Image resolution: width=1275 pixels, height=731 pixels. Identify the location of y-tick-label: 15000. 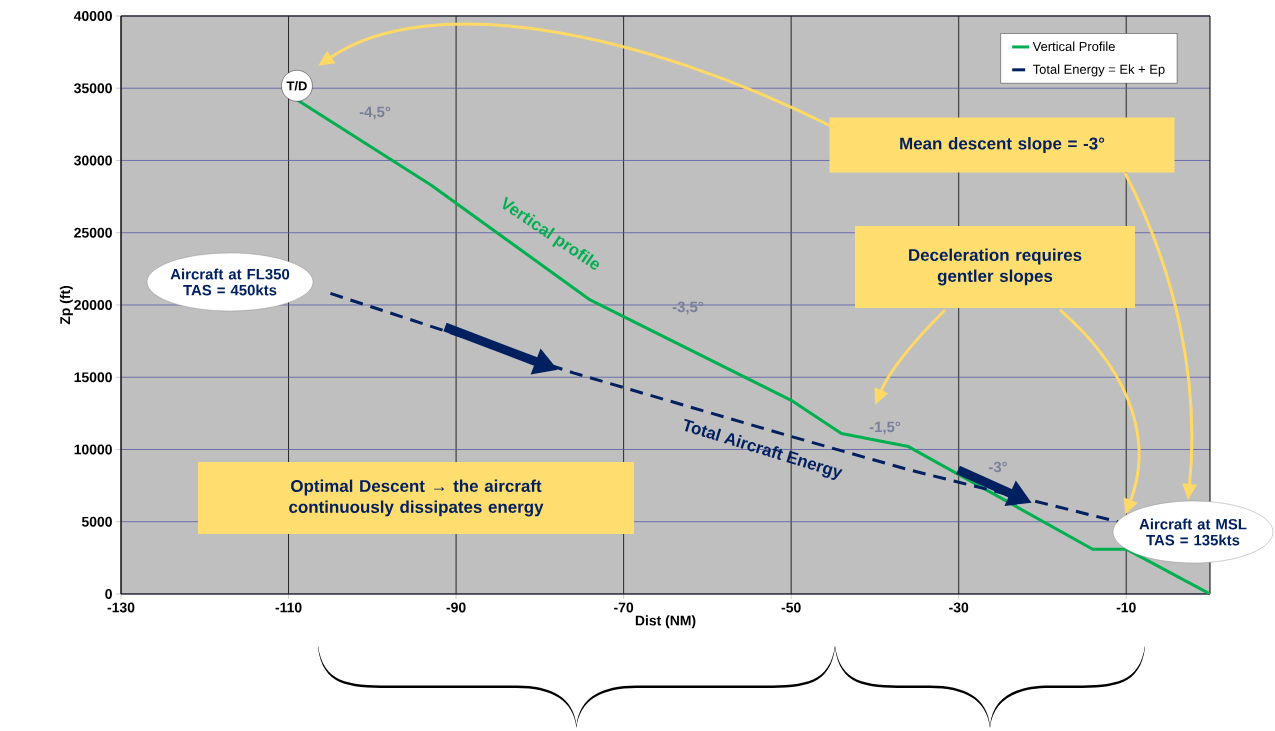
(93, 377).